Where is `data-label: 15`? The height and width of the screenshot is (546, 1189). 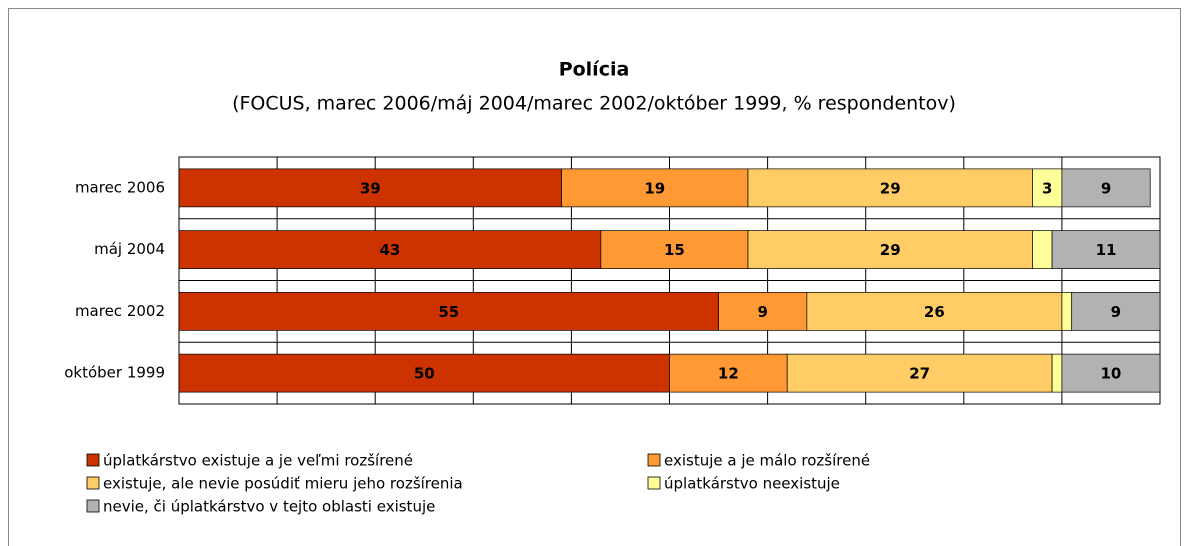
data-label: 15 is located at coordinates (674, 250).